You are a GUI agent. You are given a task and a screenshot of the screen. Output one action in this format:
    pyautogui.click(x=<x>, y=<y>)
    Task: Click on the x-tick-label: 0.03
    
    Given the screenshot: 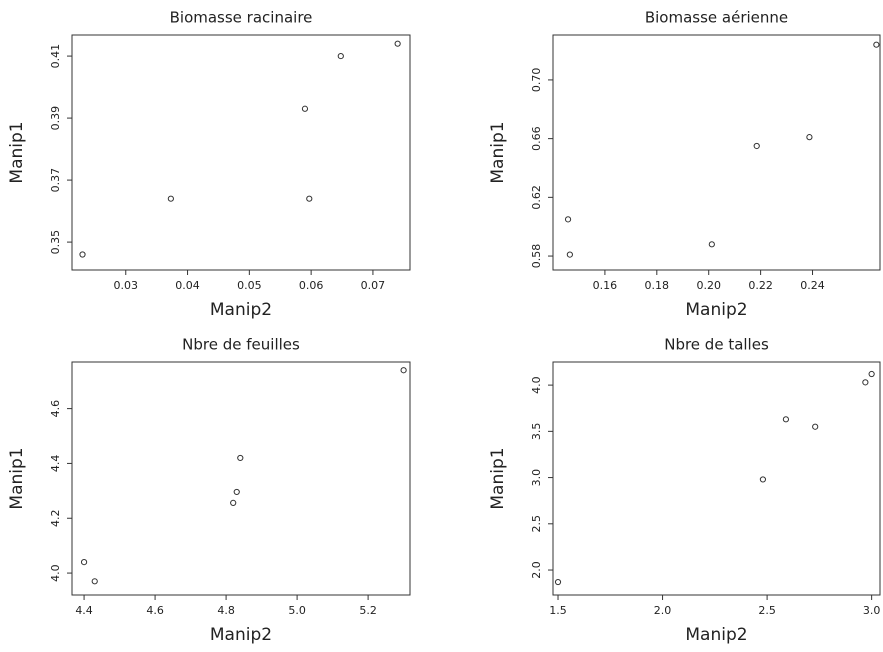 What is the action you would take?
    pyautogui.click(x=126, y=285)
    